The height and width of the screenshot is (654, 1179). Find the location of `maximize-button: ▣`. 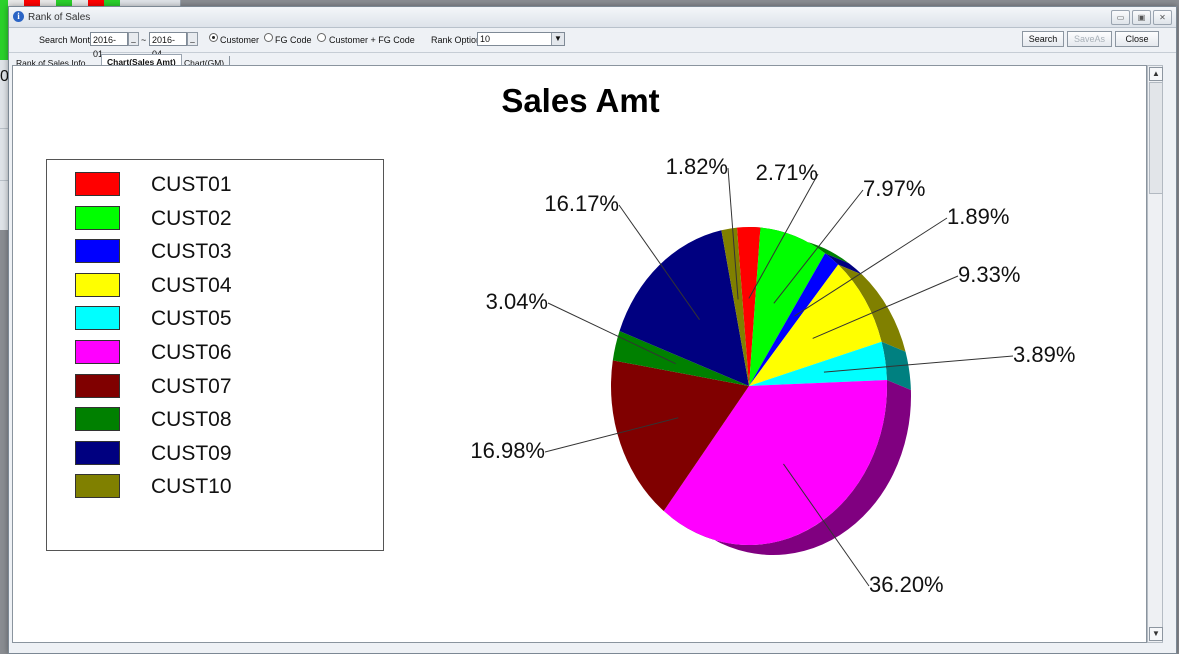

maximize-button: ▣ is located at coordinates (1141, 17).